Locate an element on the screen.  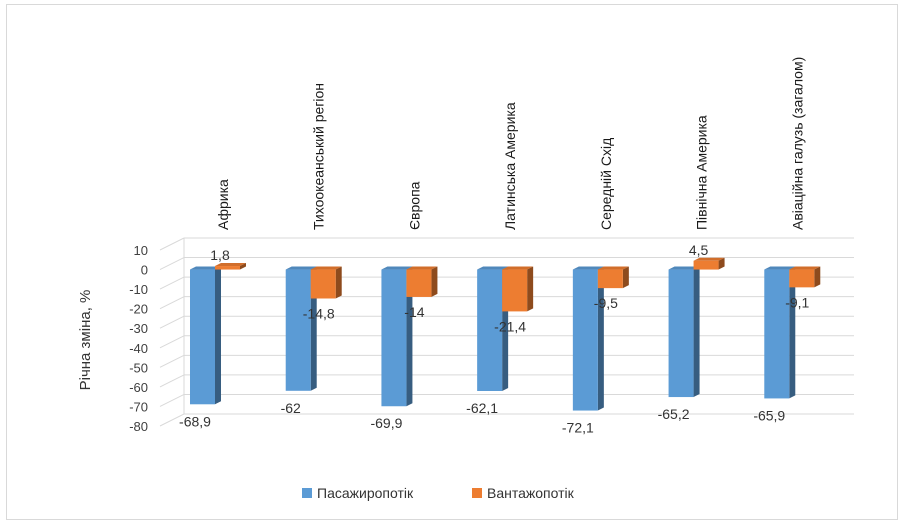
data-label: -68,9 is located at coordinates (195, 421).